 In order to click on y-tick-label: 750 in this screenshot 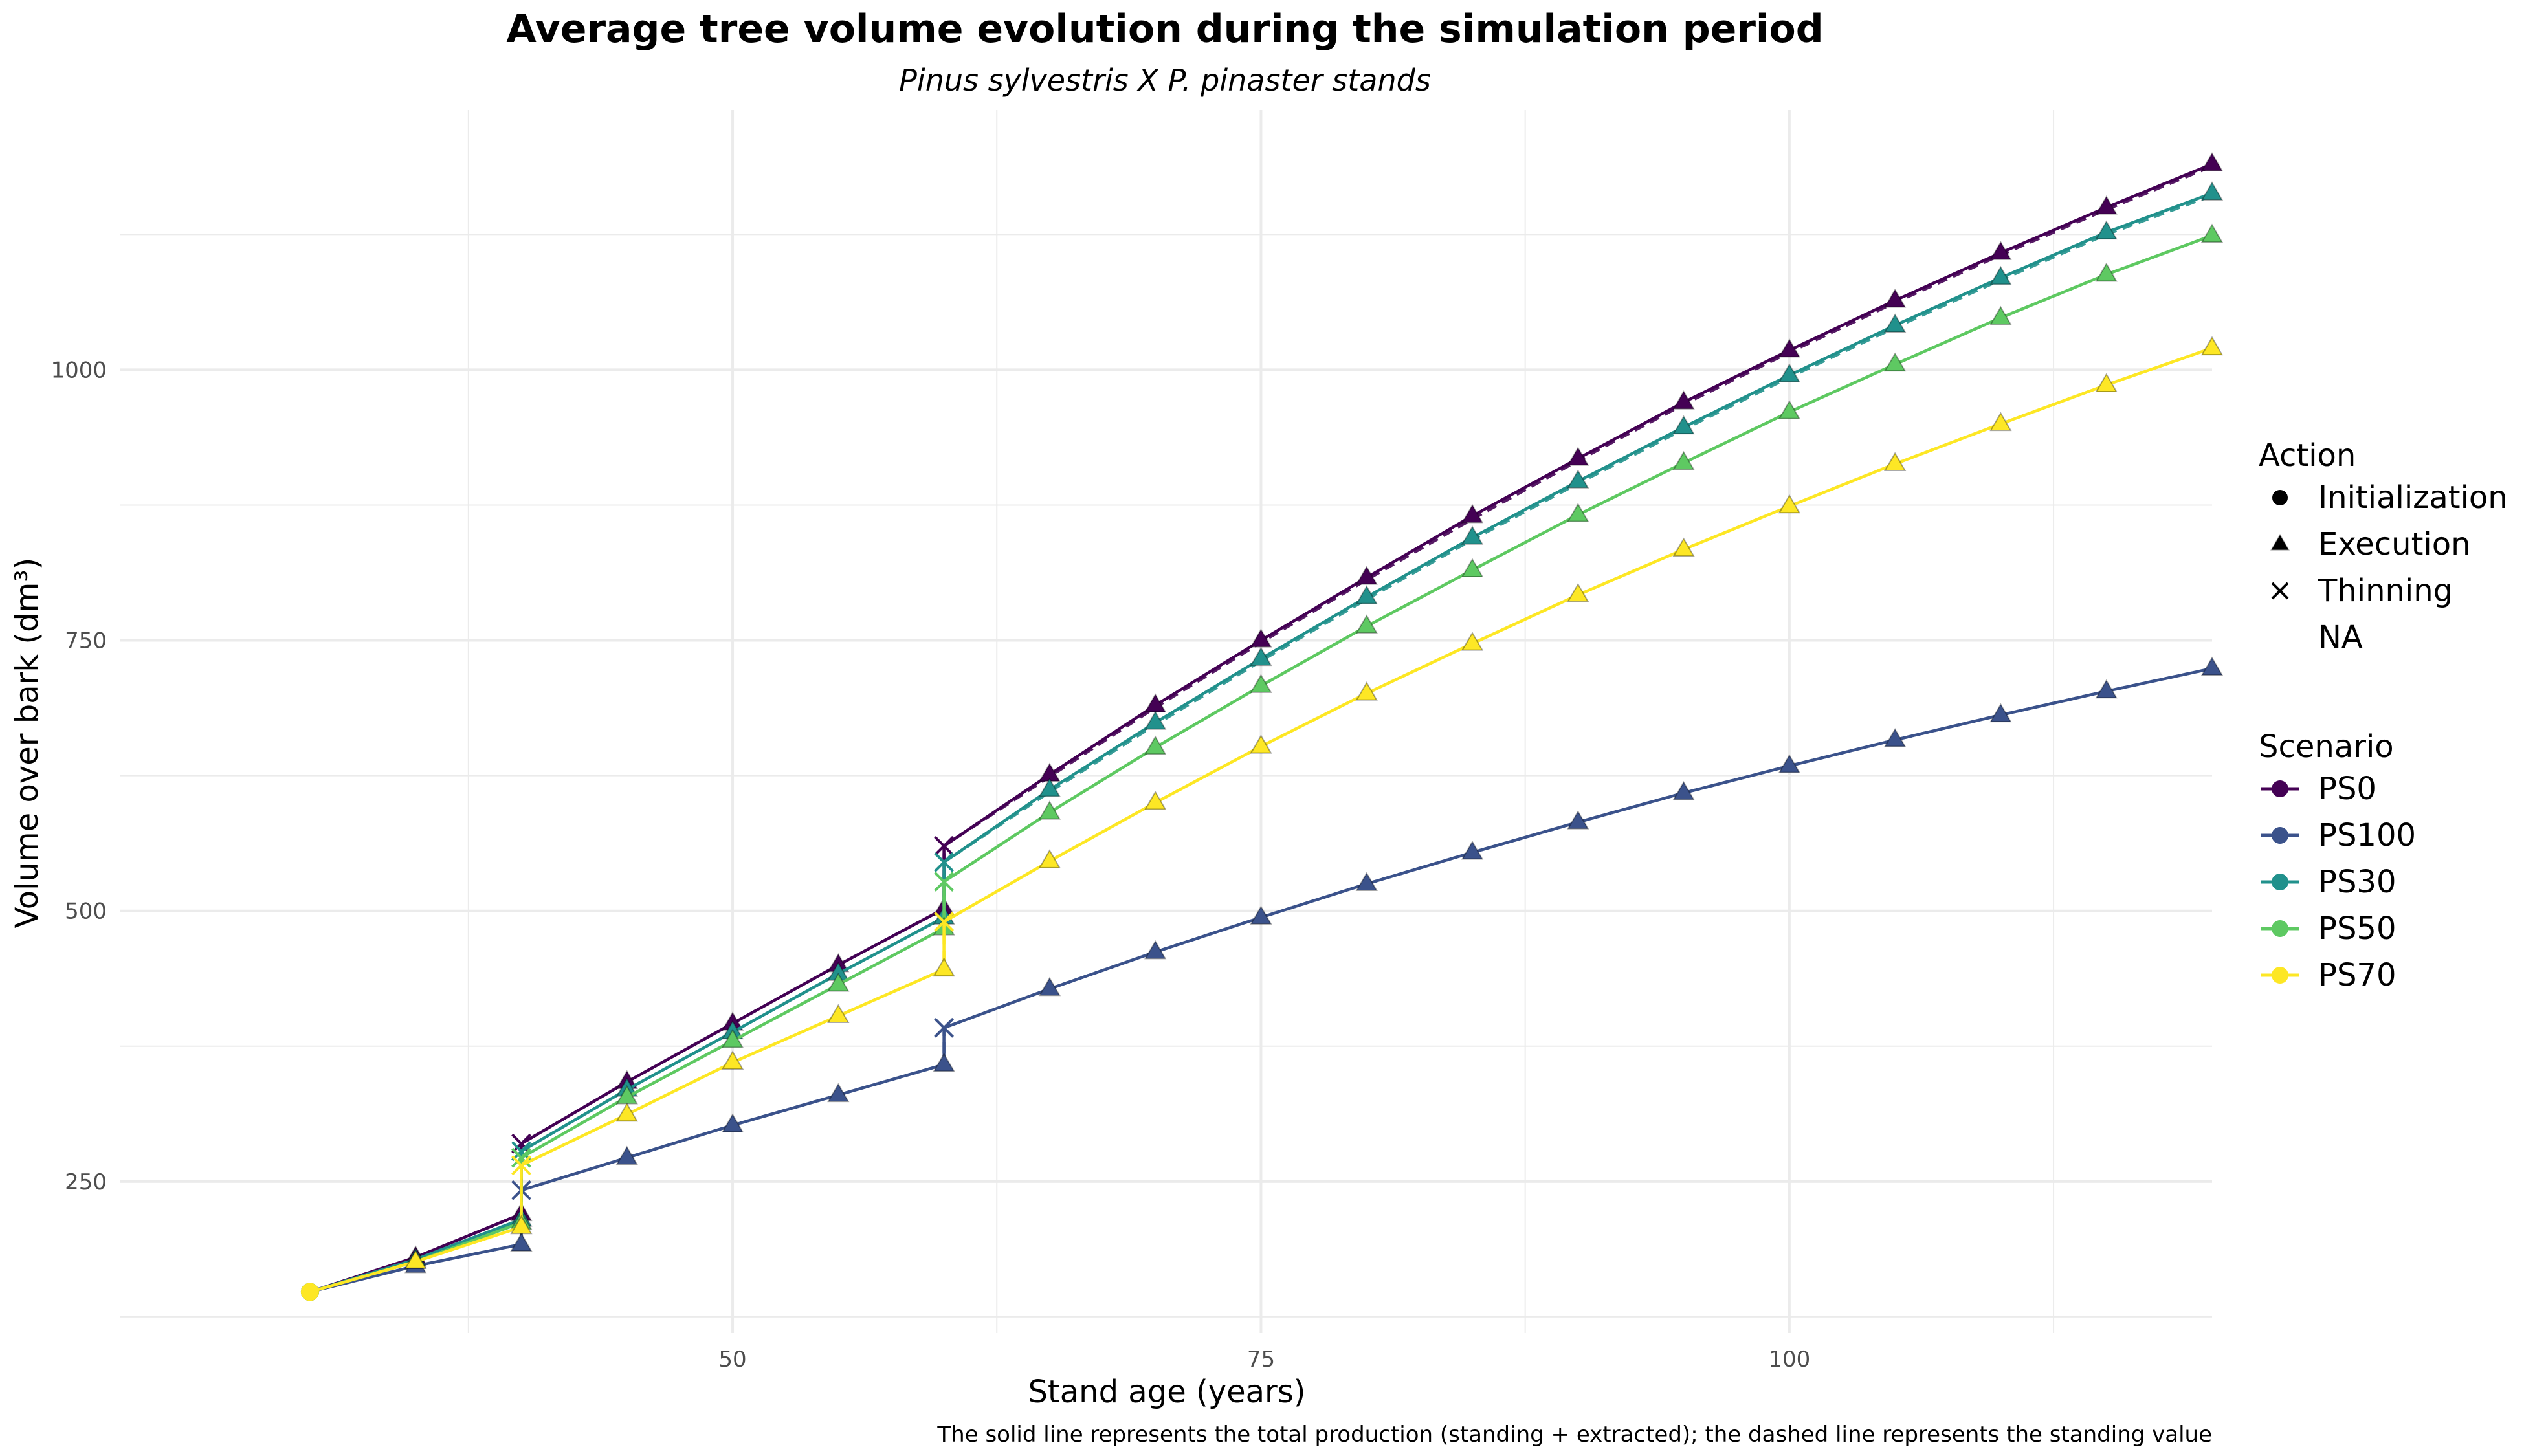, I will do `click(86, 641)`.